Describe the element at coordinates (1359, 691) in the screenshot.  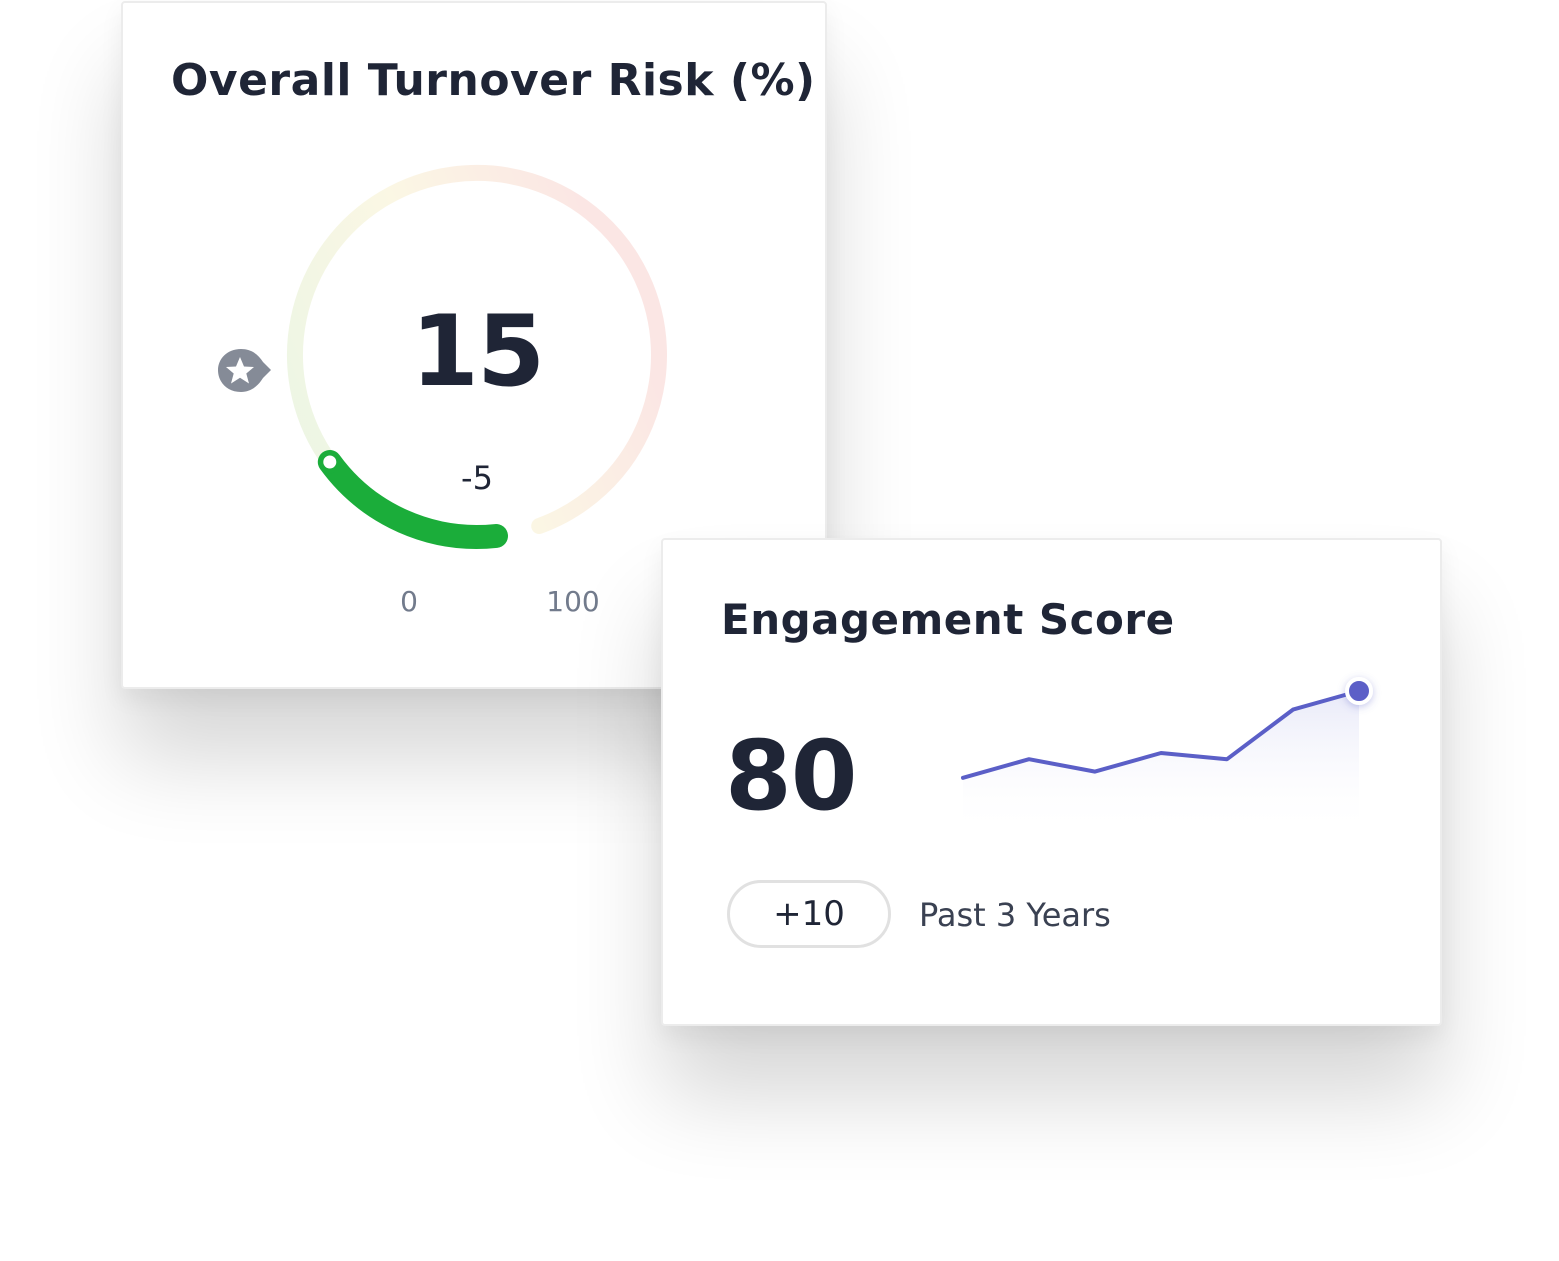
I see `sparkline-latest-point` at that location.